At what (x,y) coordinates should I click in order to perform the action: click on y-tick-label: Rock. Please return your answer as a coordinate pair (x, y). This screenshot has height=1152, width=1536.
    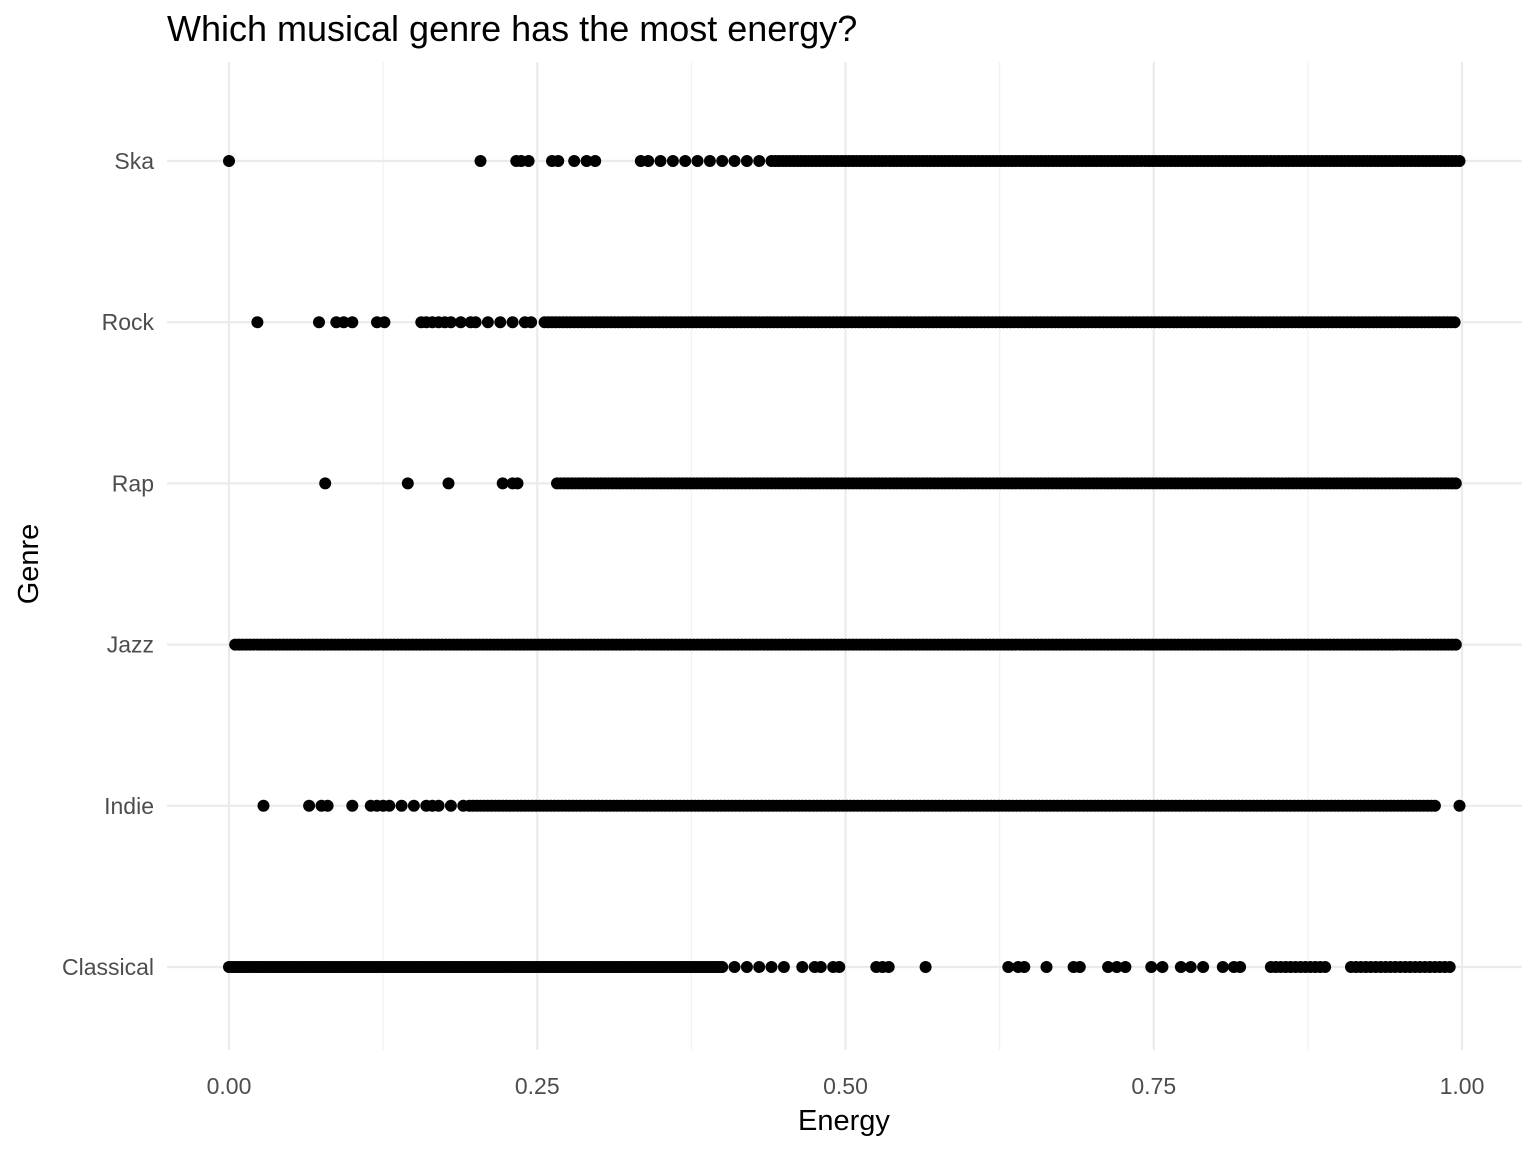
    Looking at the image, I should click on (128, 322).